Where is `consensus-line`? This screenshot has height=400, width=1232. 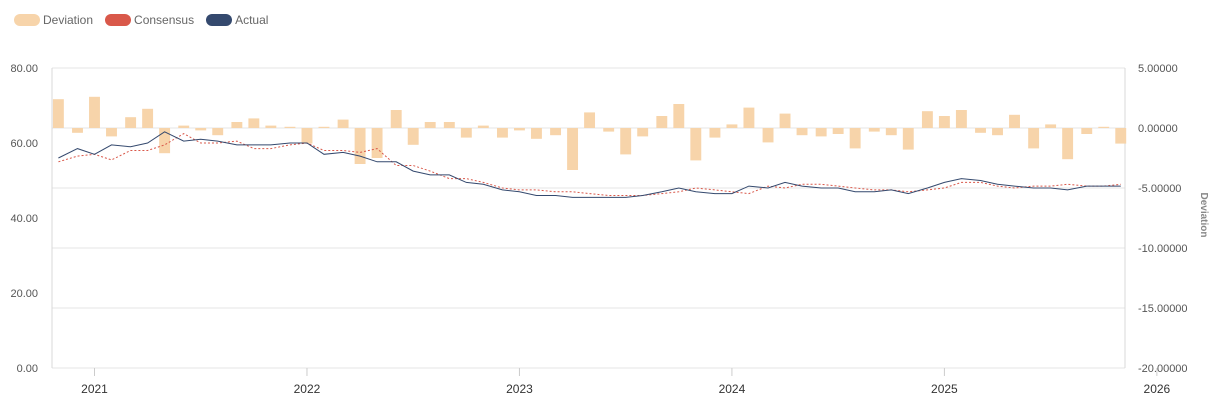 consensus-line is located at coordinates (589, 164).